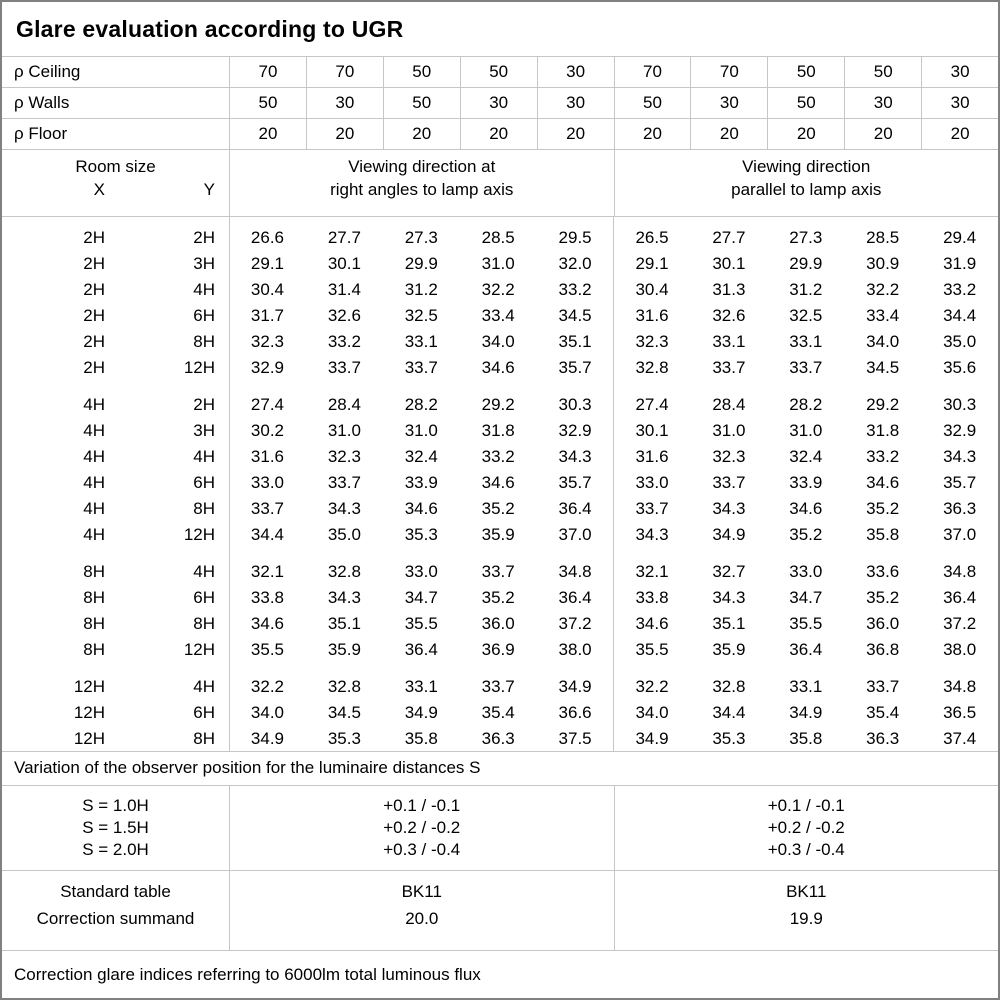 This screenshot has height=1000, width=1000. I want to click on s-correction-parallel: +0.2 / -0.2, so click(806, 827).